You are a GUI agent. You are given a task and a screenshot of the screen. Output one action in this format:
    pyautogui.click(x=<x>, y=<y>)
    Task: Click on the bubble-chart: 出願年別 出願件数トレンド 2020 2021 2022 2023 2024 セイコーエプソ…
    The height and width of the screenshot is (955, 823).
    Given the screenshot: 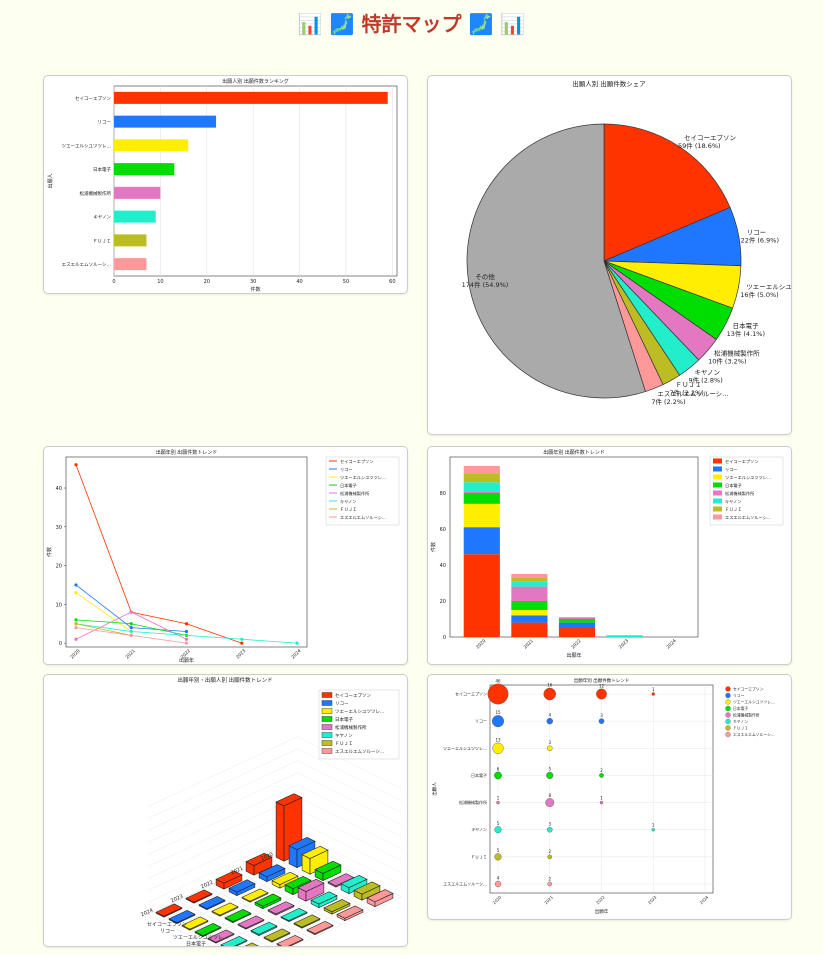 What is the action you would take?
    pyautogui.click(x=603, y=796)
    